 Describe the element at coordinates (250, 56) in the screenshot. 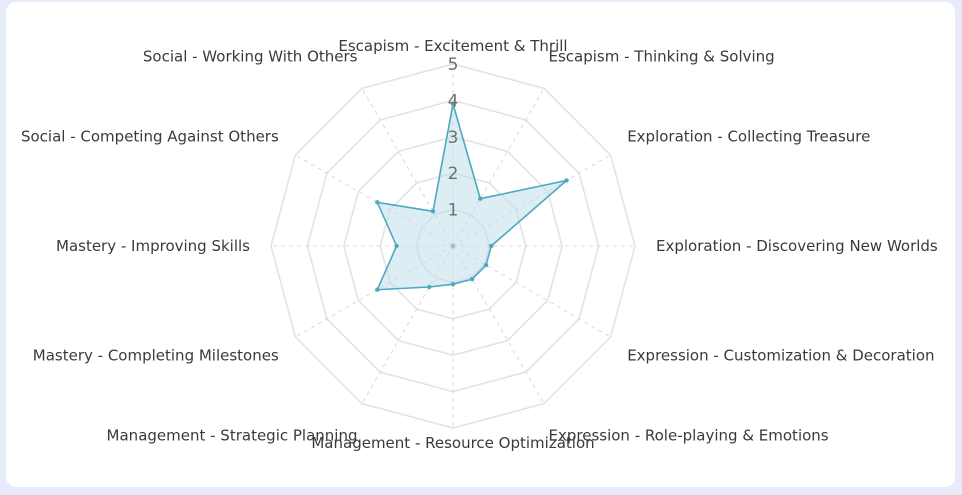

I see `axis-label-12: Social - Working With Others` at that location.